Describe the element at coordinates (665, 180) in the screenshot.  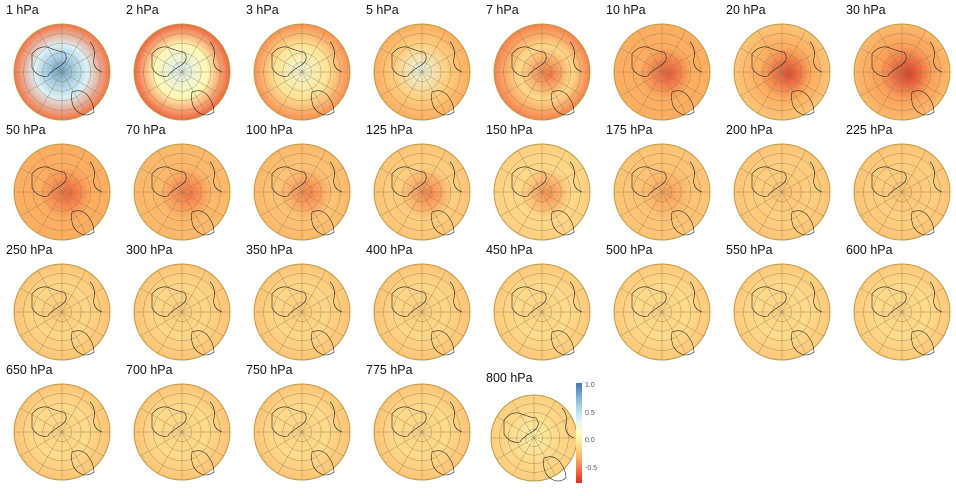
I see `map-panel: 175 hPa` at that location.